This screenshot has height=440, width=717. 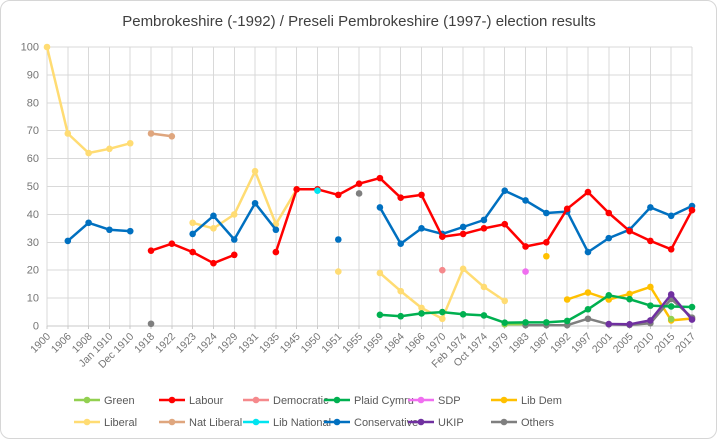 I want to click on x-axis-tick-label: 1906, so click(x=61, y=343).